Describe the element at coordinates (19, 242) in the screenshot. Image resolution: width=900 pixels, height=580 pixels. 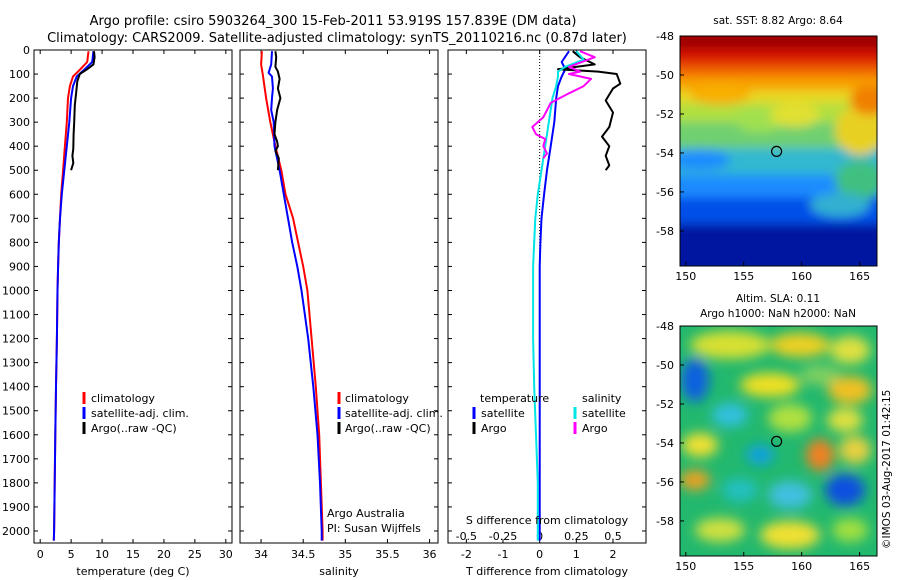
I see `y-tick-label: 800` at that location.